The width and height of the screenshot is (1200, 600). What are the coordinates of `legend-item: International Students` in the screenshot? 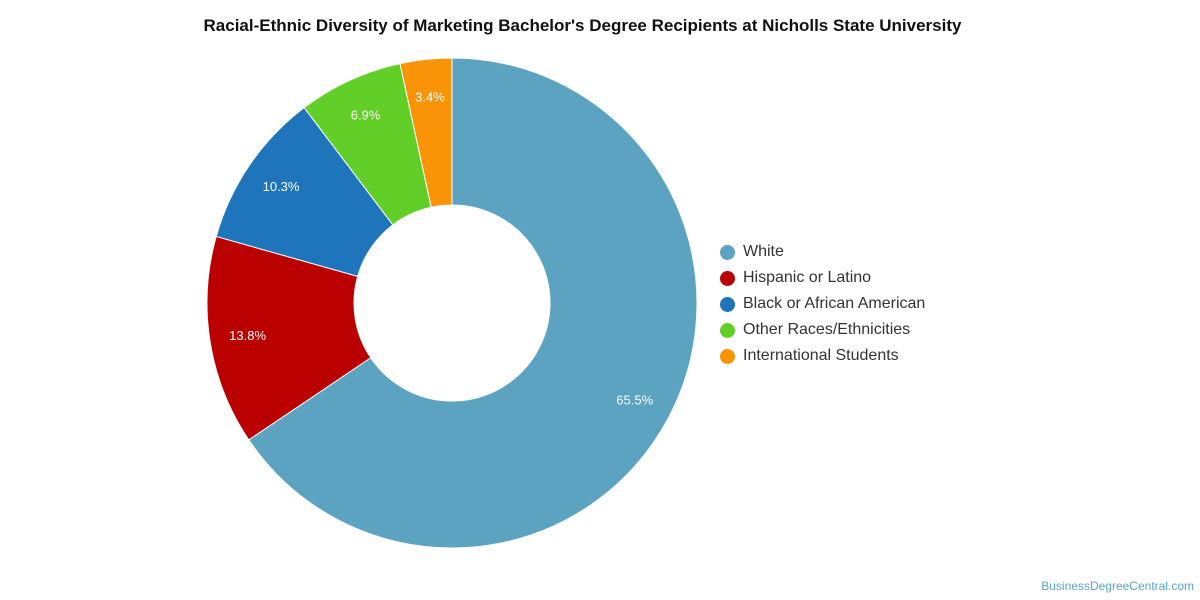 It's located at (822, 356).